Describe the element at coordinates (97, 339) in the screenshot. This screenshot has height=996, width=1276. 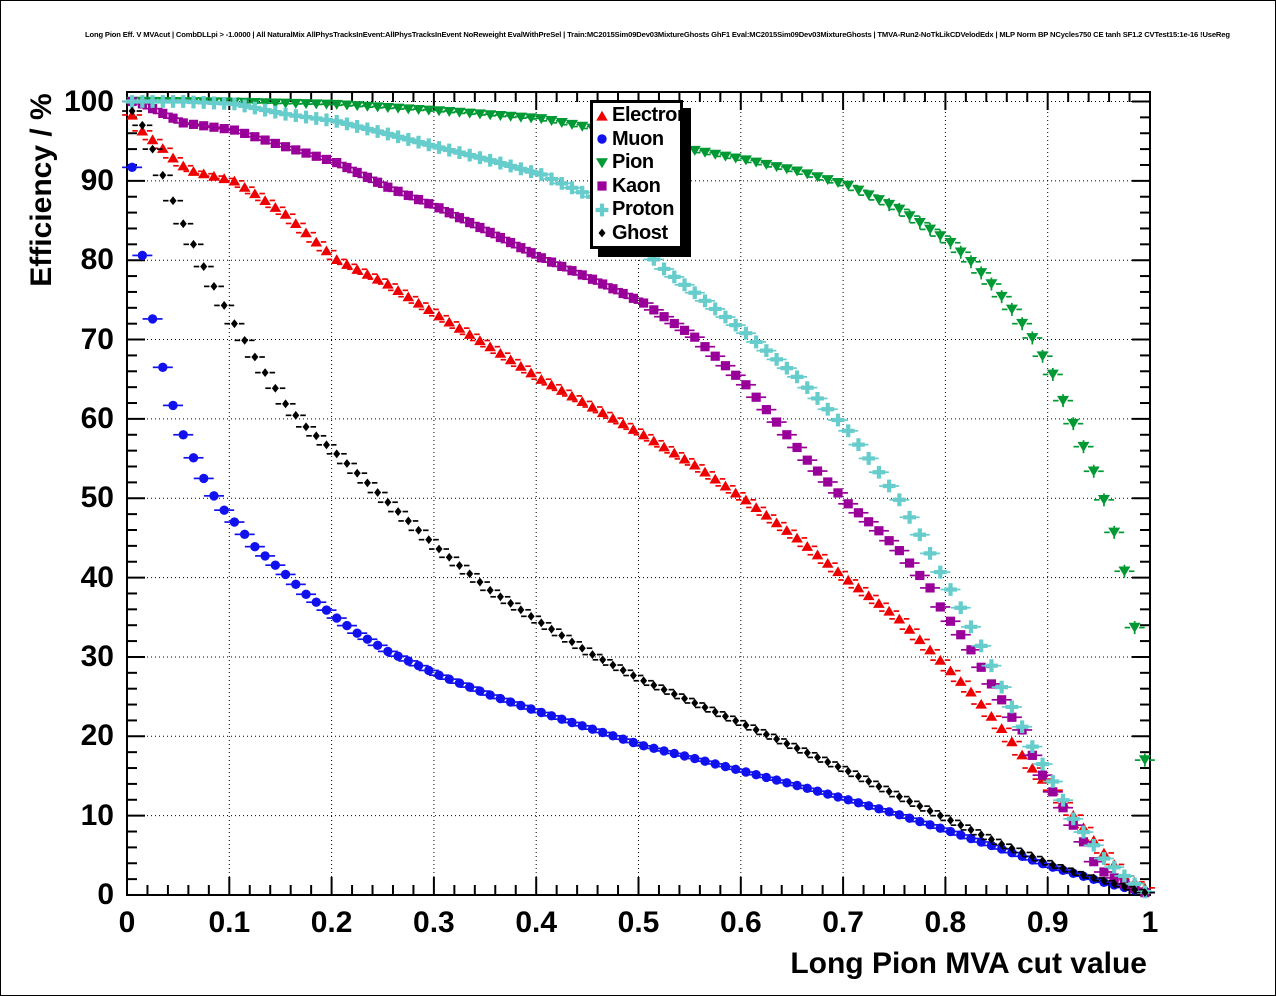
I see `y-tick-label: 70` at that location.